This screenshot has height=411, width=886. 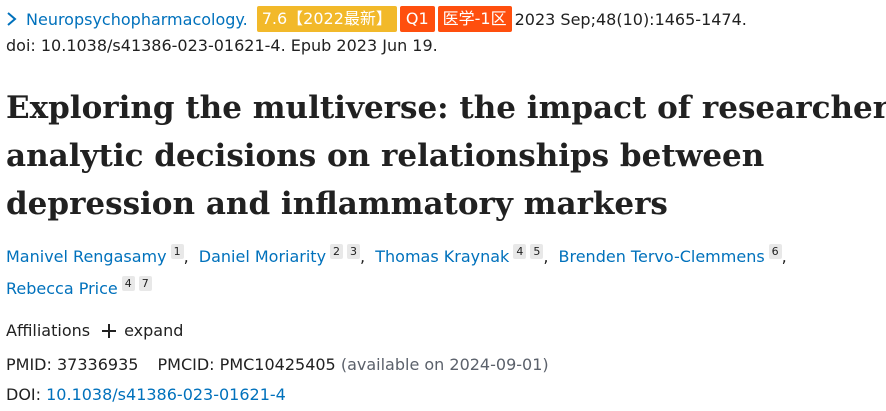 What do you see at coordinates (24, 394) in the screenshot?
I see `doi-label: DOI:` at bounding box center [24, 394].